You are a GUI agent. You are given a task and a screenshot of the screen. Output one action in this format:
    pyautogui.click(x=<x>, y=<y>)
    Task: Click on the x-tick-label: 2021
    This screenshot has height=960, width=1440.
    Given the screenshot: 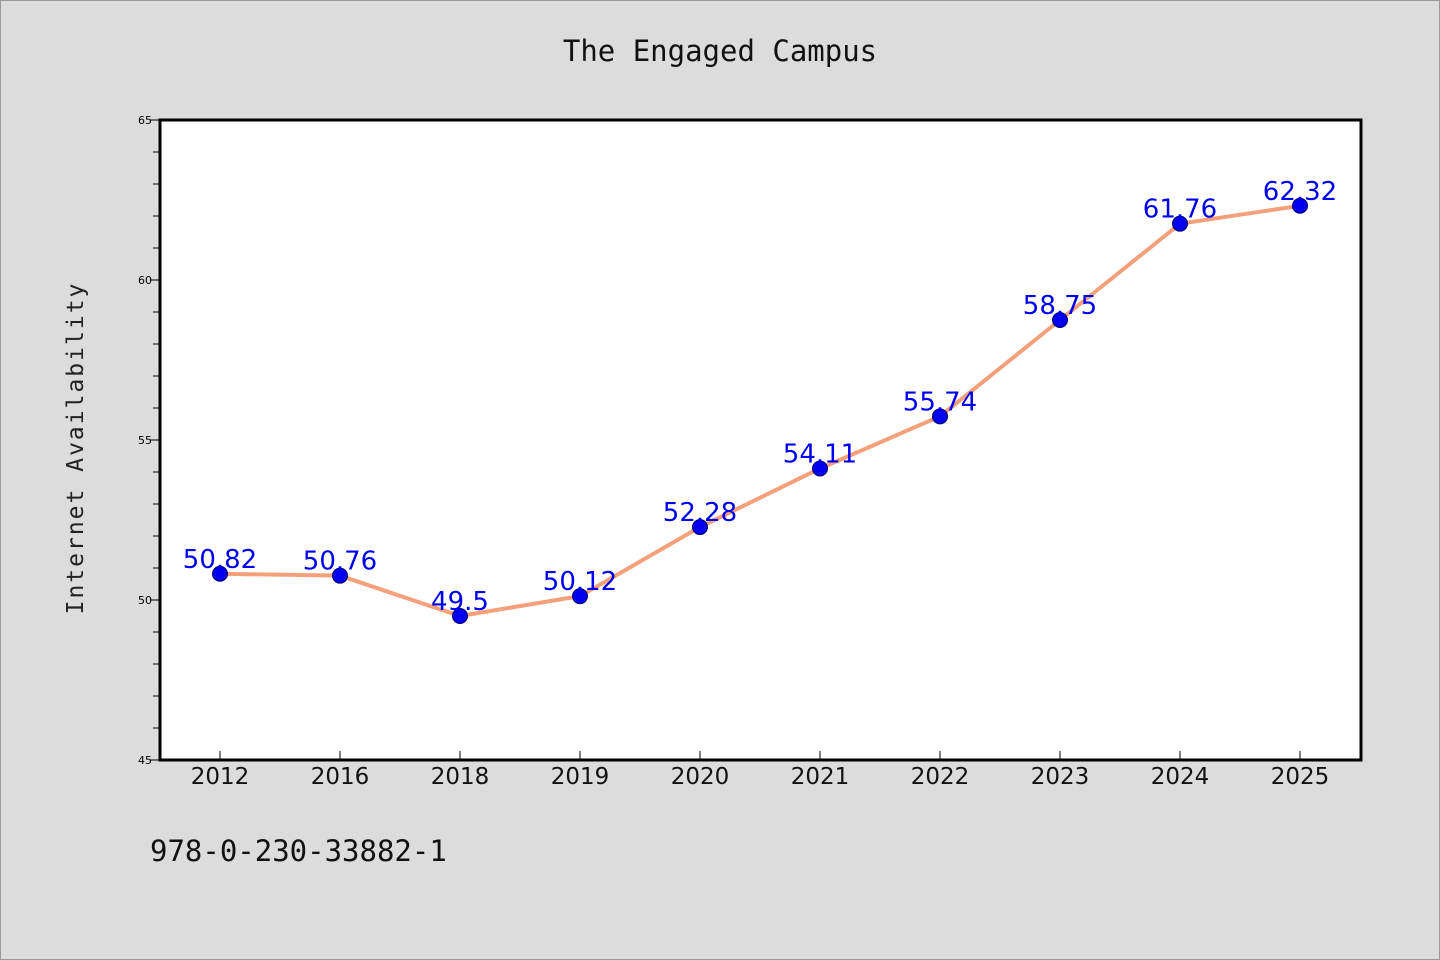 What is the action you would take?
    pyautogui.click(x=820, y=777)
    